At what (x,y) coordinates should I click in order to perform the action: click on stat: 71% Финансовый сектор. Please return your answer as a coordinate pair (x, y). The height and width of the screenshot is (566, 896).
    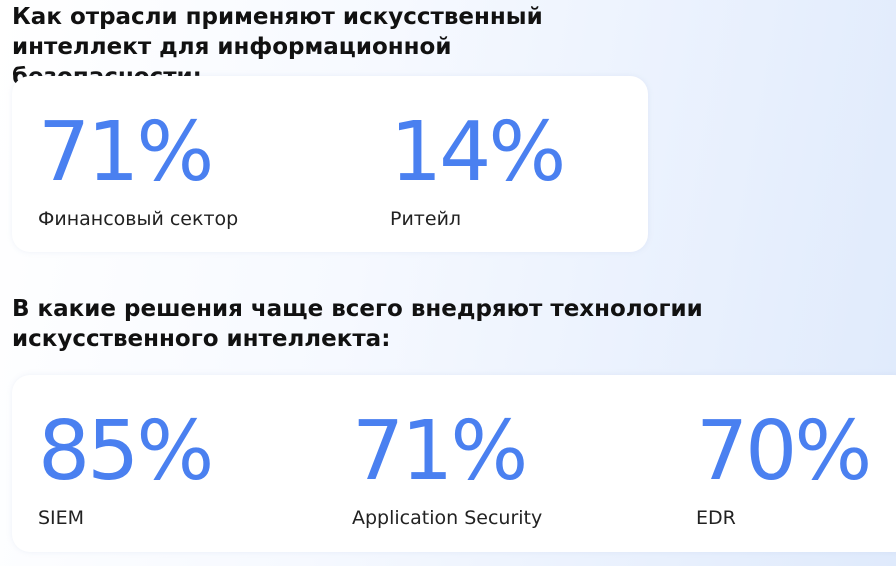
    Looking at the image, I should click on (138, 168).